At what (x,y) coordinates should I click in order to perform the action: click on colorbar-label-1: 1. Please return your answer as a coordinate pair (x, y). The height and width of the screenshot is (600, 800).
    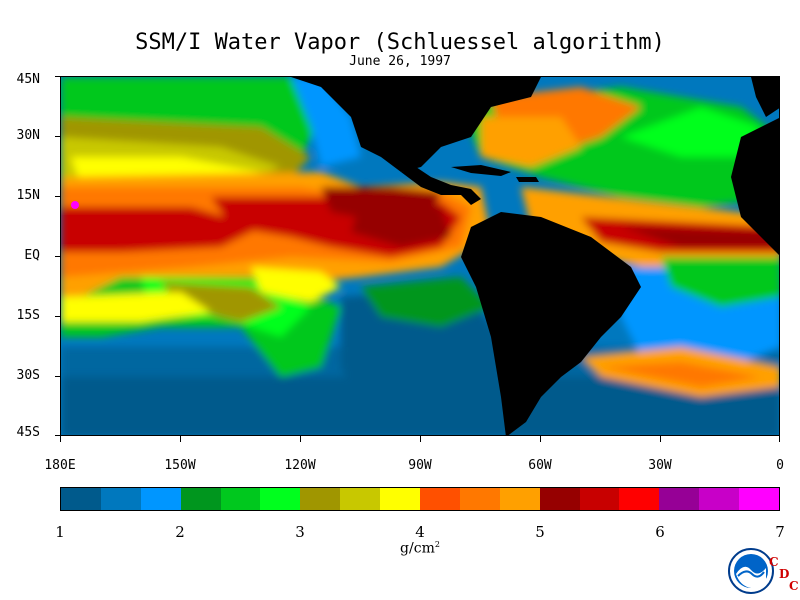
    Looking at the image, I should click on (60, 532).